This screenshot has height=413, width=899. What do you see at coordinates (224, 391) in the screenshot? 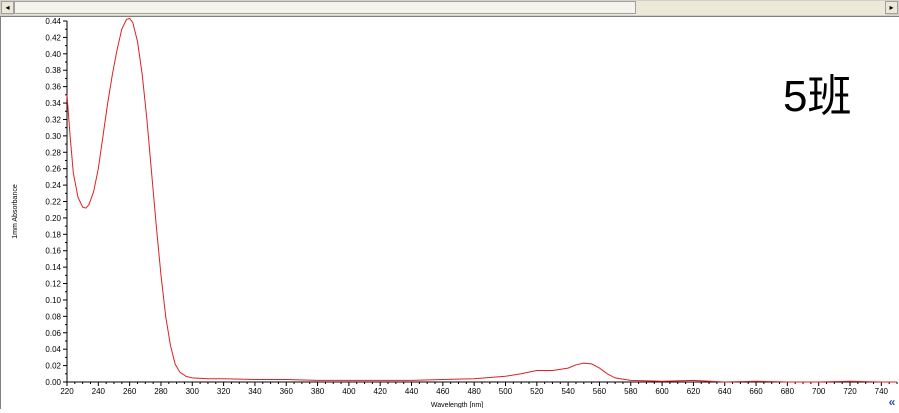
I see `x-tick-label: 320` at bounding box center [224, 391].